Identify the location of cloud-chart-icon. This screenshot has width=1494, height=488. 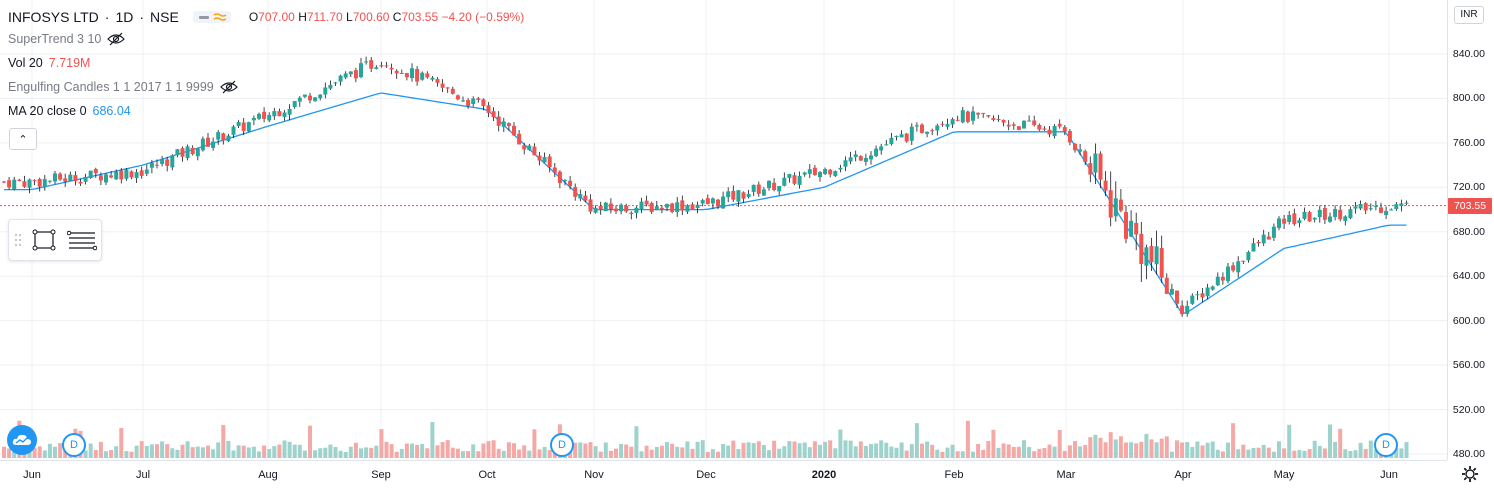
(22, 439).